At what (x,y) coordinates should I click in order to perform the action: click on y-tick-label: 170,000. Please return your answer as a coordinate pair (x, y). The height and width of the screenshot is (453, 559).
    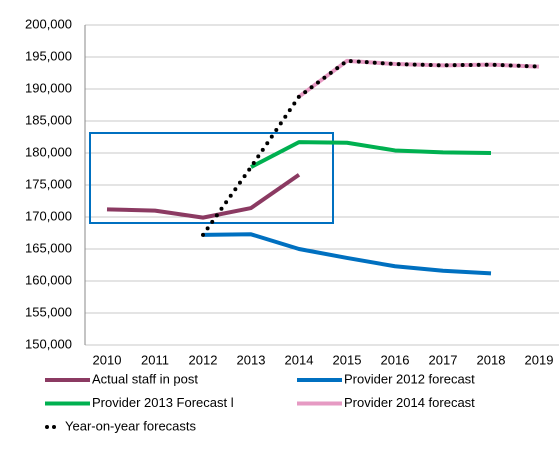
    Looking at the image, I should click on (48, 215).